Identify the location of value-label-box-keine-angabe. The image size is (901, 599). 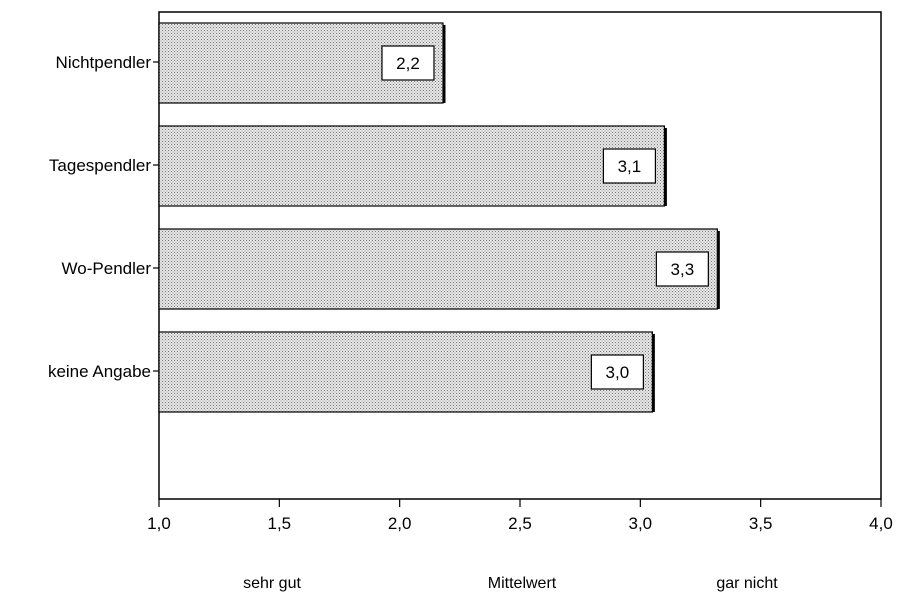
(617, 372).